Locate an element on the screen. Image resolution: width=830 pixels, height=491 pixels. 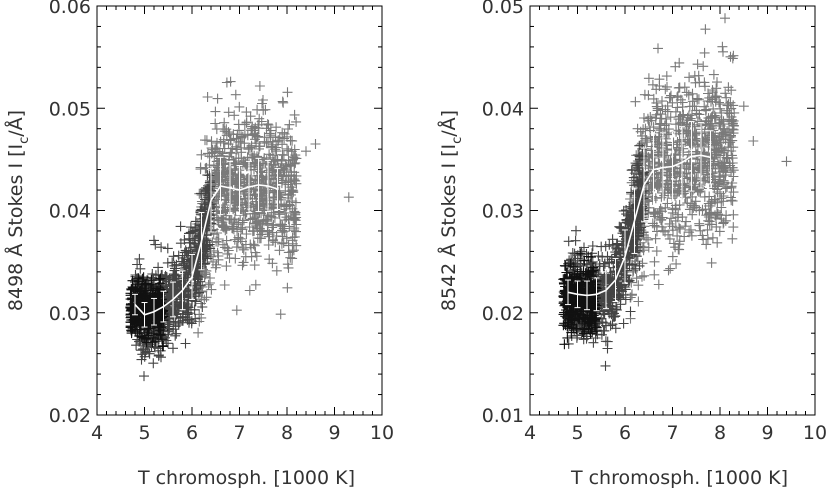
y-tick-label: 0.04 is located at coordinates (503, 109).